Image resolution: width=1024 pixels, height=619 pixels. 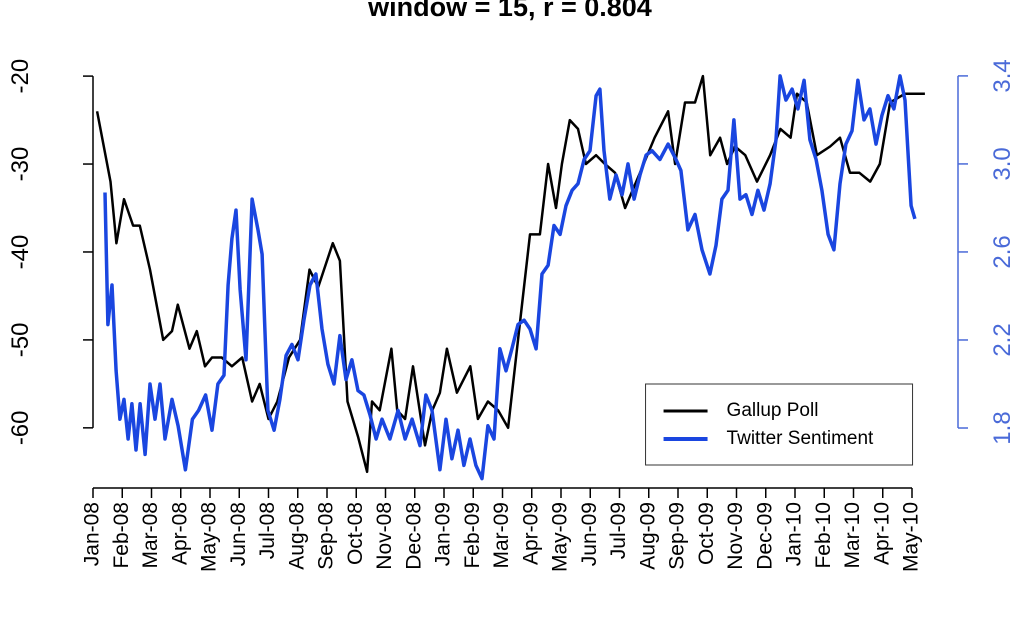 I want to click on legend-box, so click(x=779, y=424).